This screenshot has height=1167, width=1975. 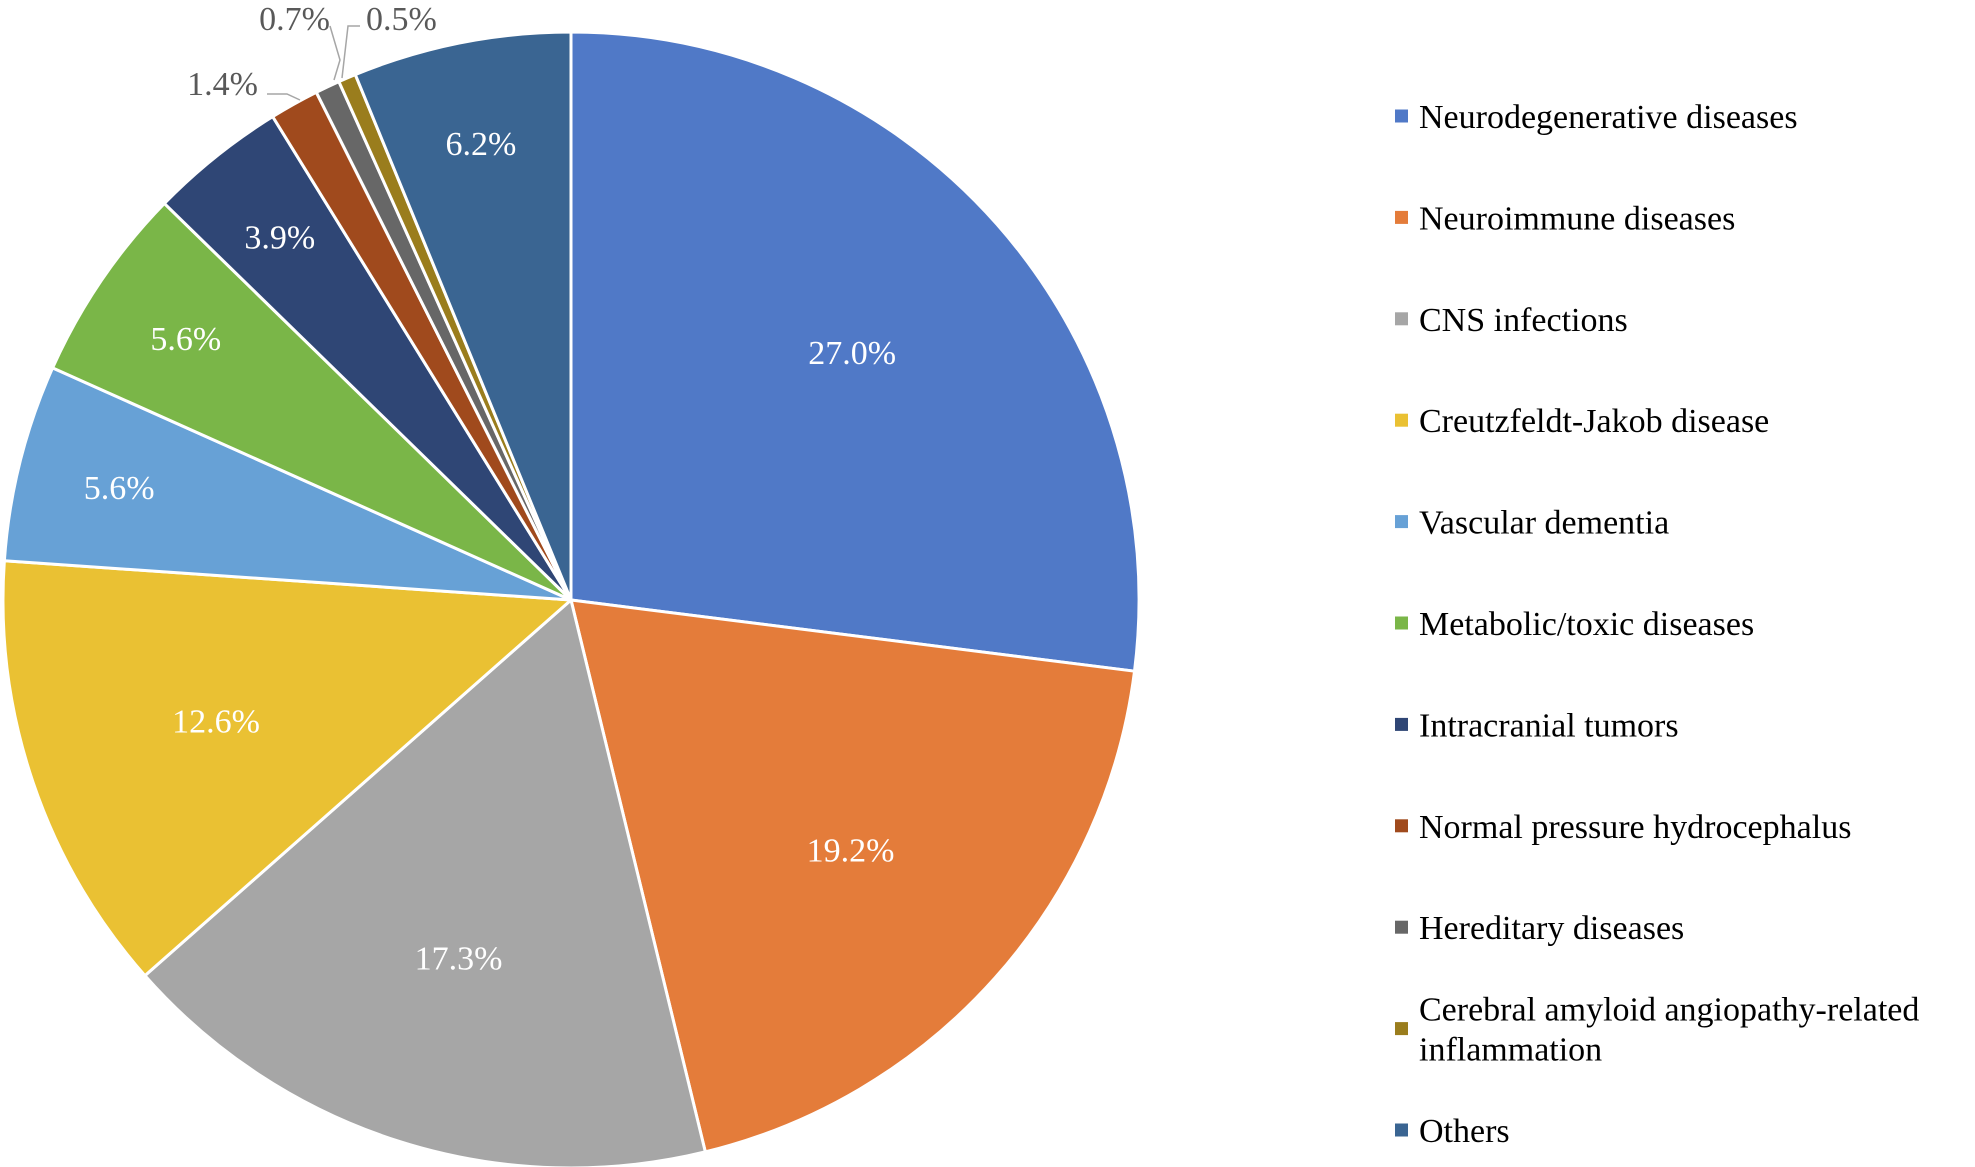 I want to click on legend-swatch-creutzfeldt-jakob-disease, so click(x=1401, y=420).